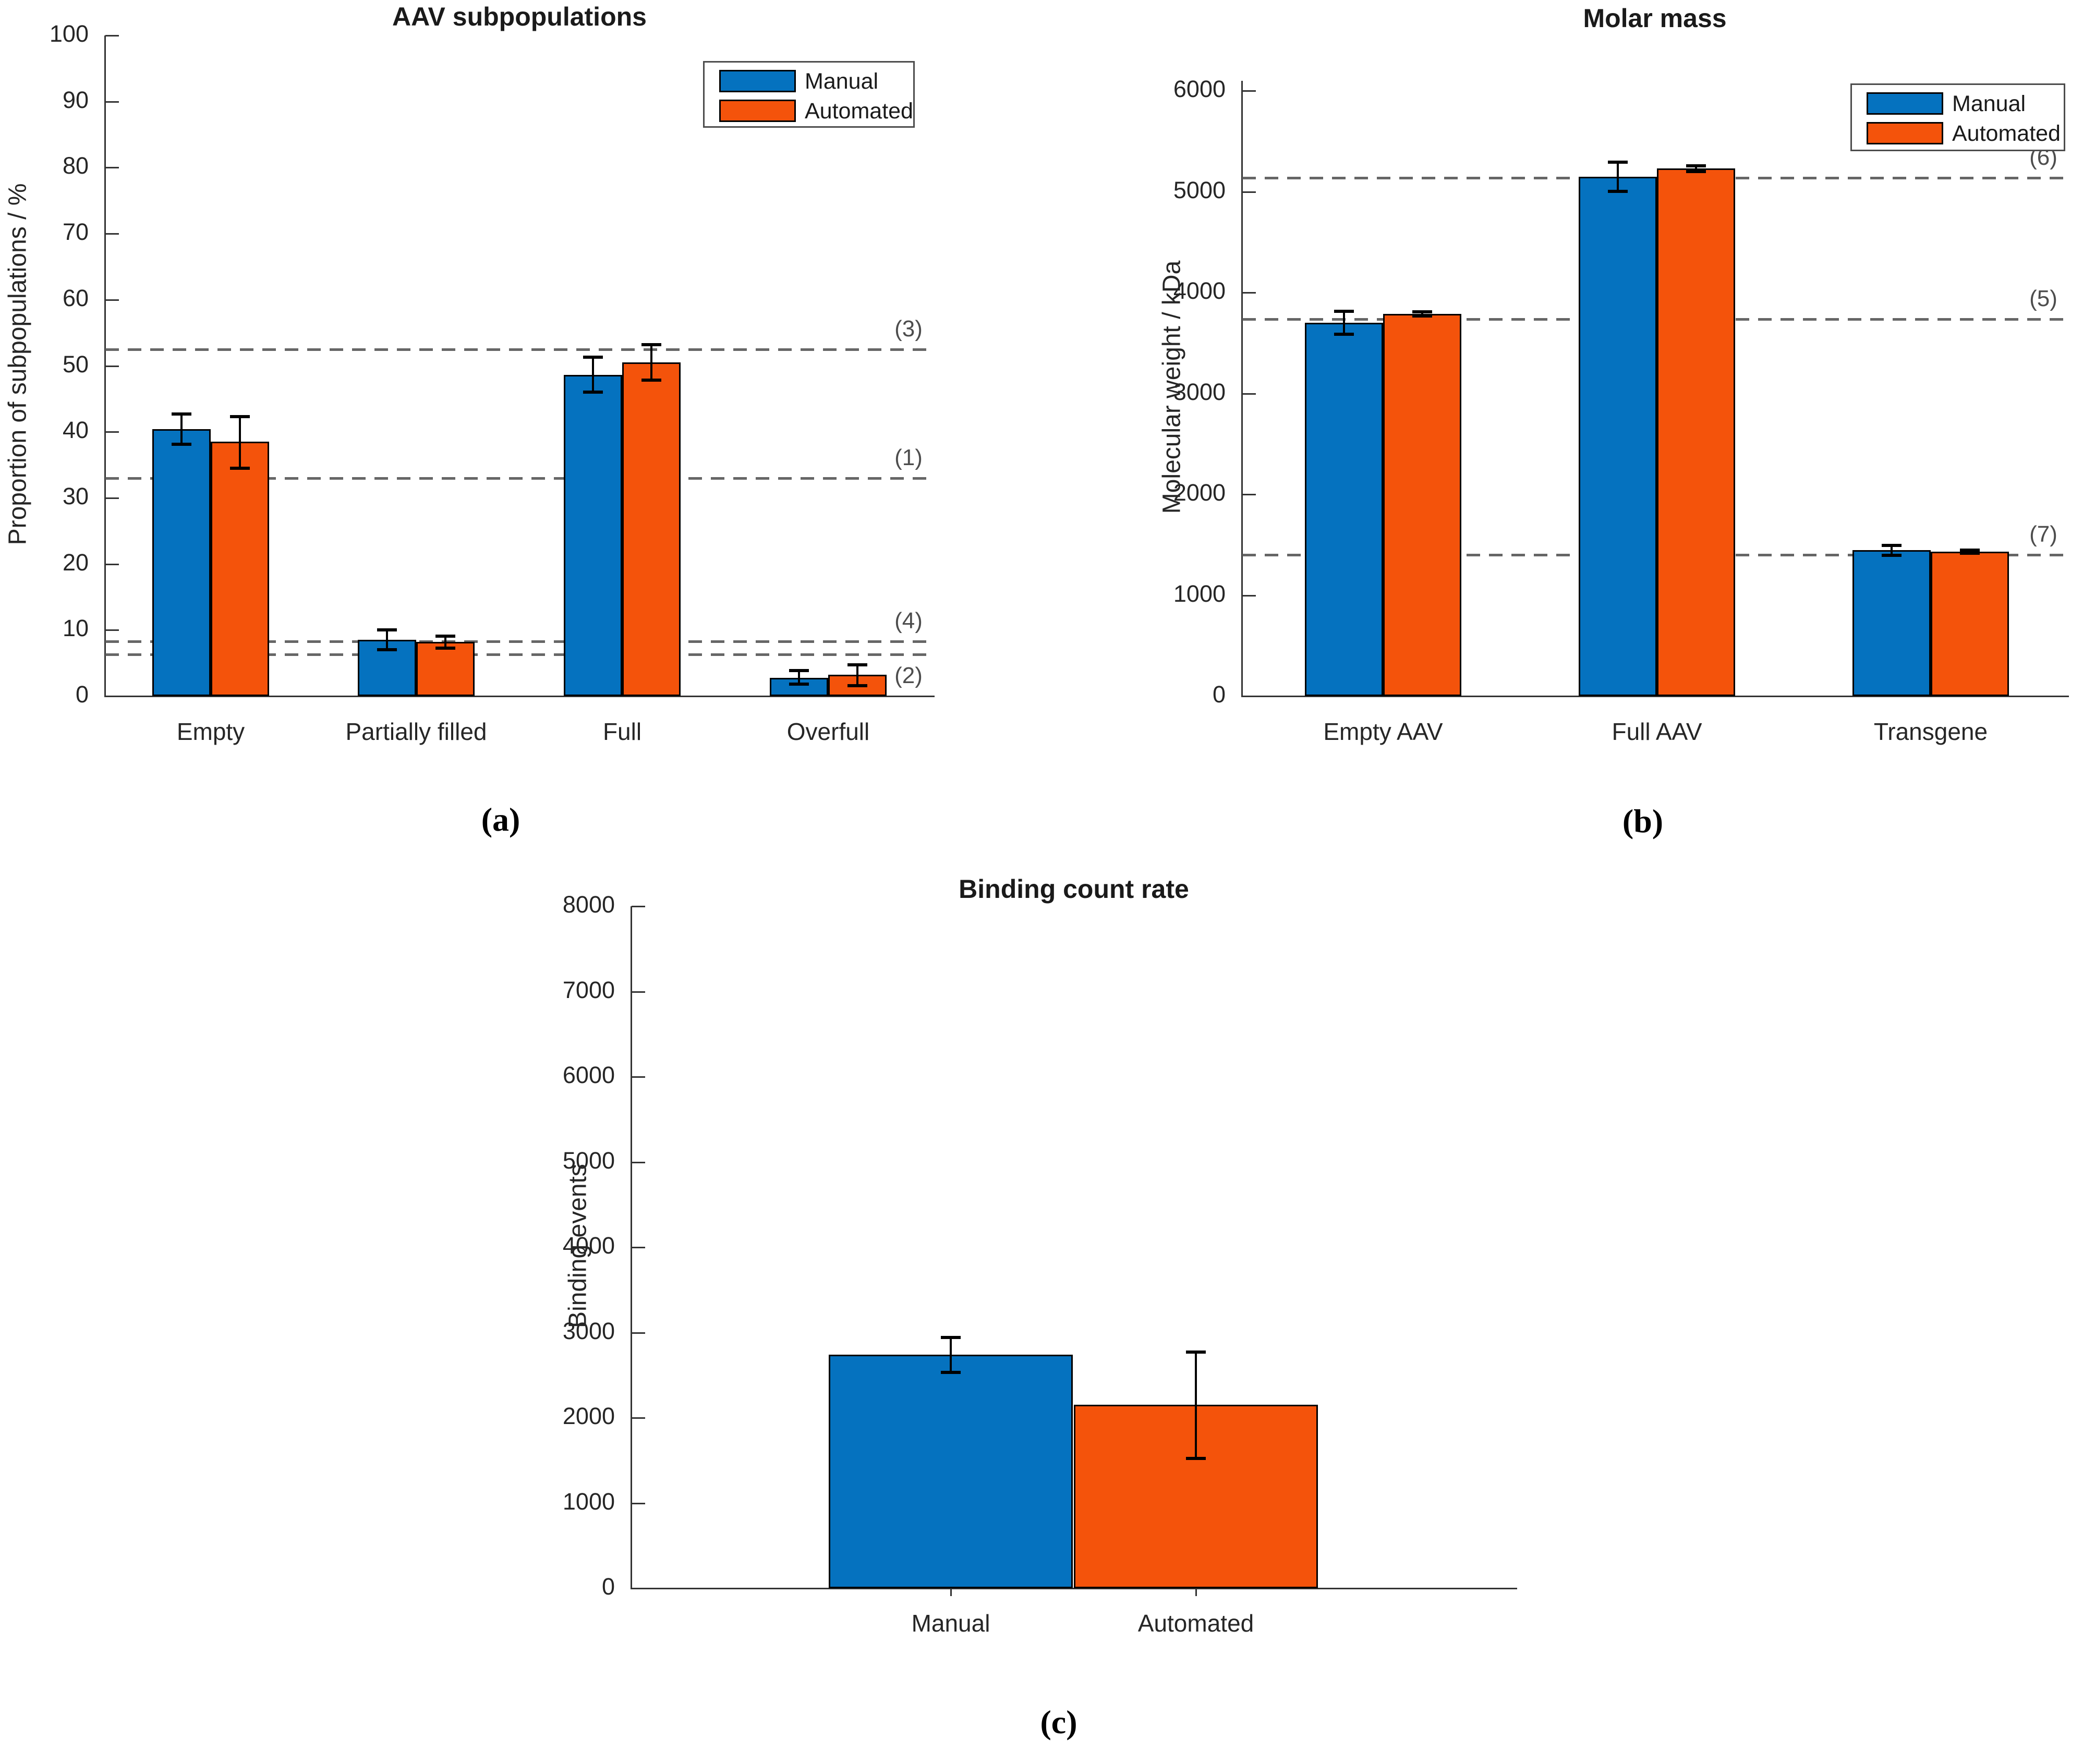 This screenshot has width=2083, height=1764. Describe the element at coordinates (588, 905) in the screenshot. I see `y-tick-label: 8000` at that location.